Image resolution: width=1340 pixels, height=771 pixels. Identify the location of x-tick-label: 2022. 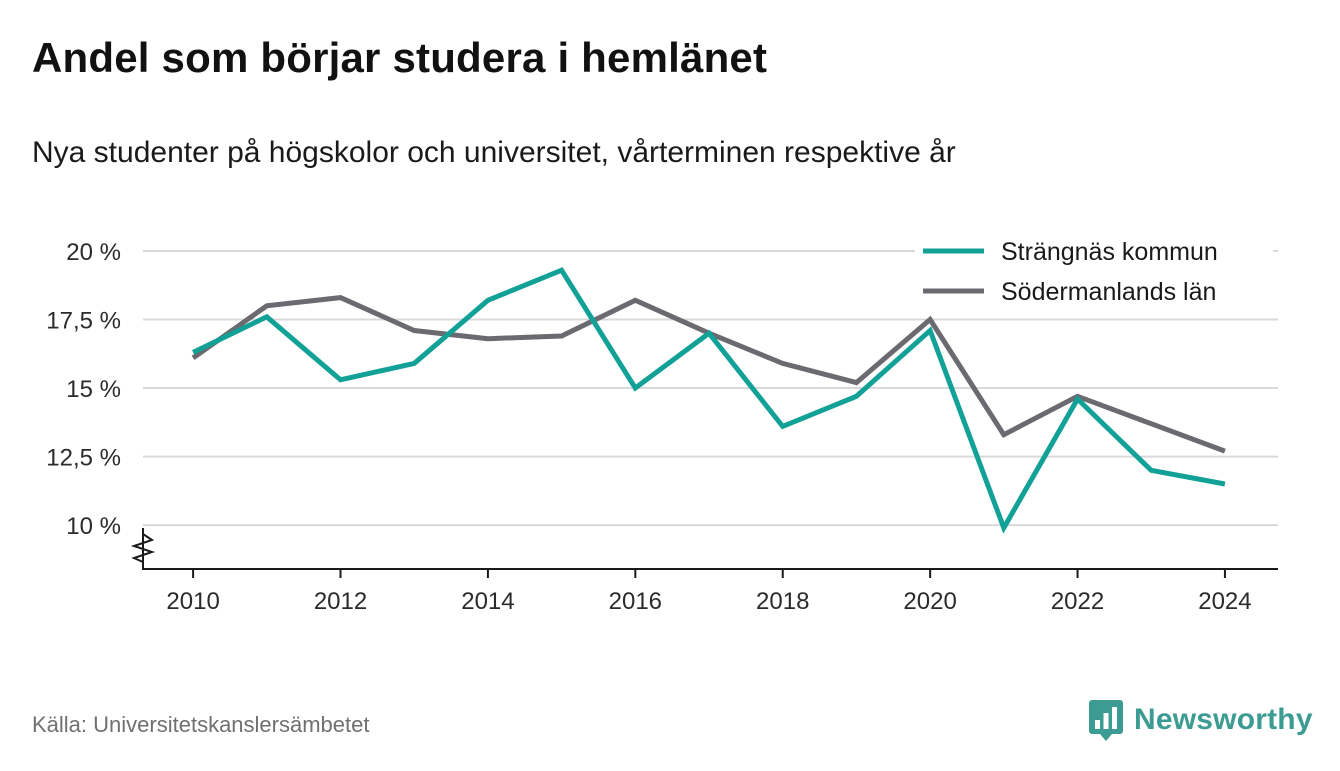
(1077, 601).